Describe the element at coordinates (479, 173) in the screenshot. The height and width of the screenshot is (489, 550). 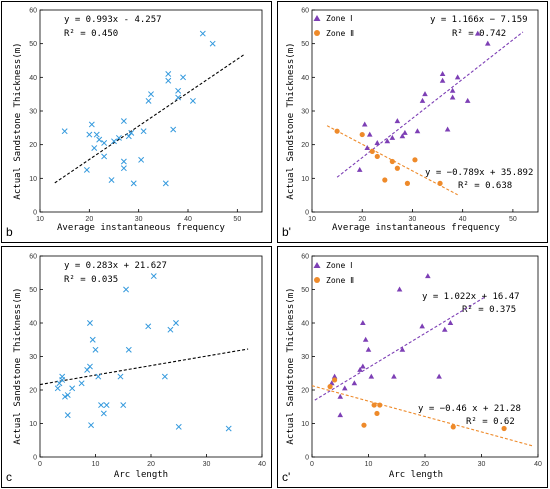
I see `panel-b-prime-eq-zone2: y = −0.789x + 35.892` at that location.